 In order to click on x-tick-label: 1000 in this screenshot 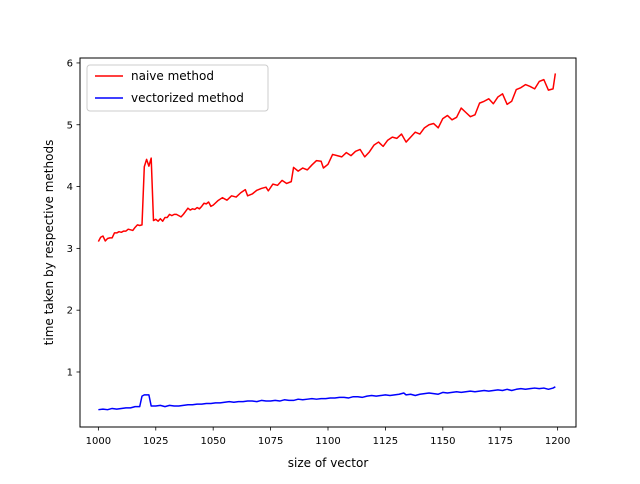, I will do `click(98, 441)`.